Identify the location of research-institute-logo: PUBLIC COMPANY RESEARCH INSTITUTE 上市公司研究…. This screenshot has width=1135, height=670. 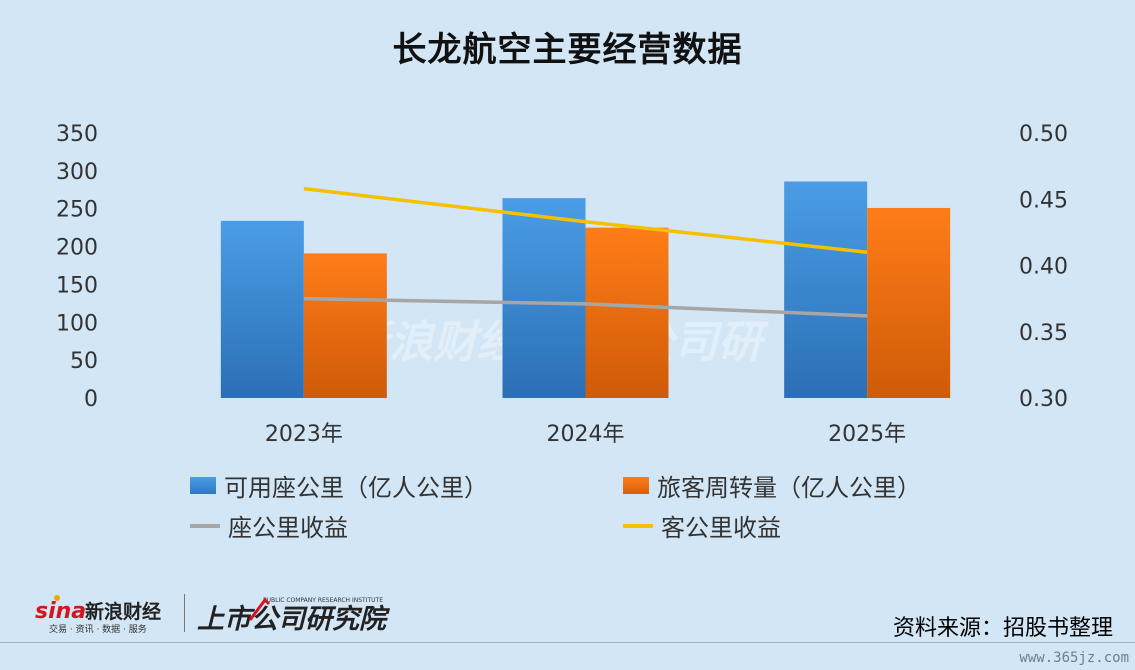
(300, 616).